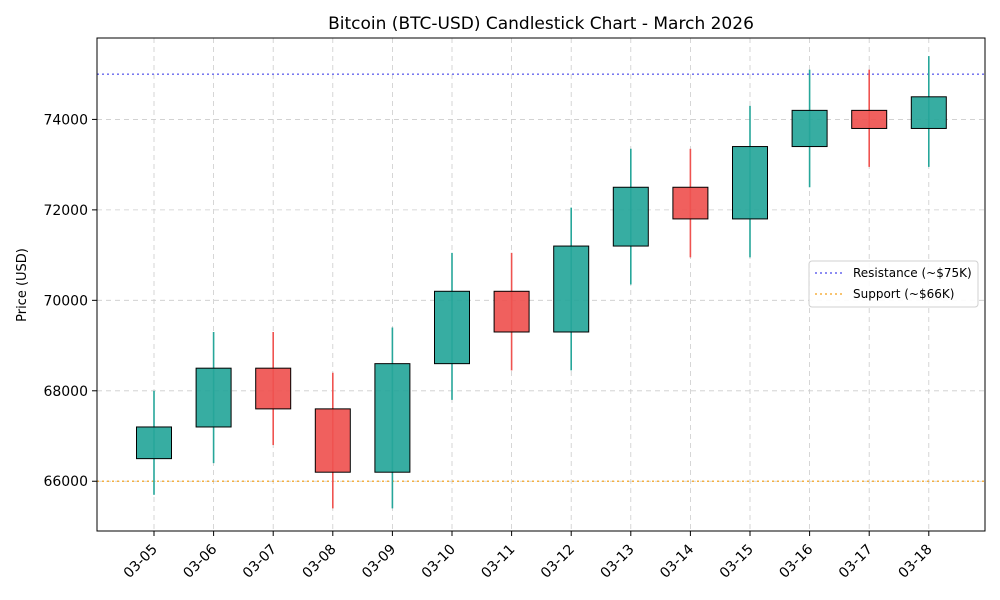 This screenshot has height=600, width=1000. Describe the element at coordinates (22, 285) in the screenshot. I see `y-axis-label: Price (USD)` at that location.